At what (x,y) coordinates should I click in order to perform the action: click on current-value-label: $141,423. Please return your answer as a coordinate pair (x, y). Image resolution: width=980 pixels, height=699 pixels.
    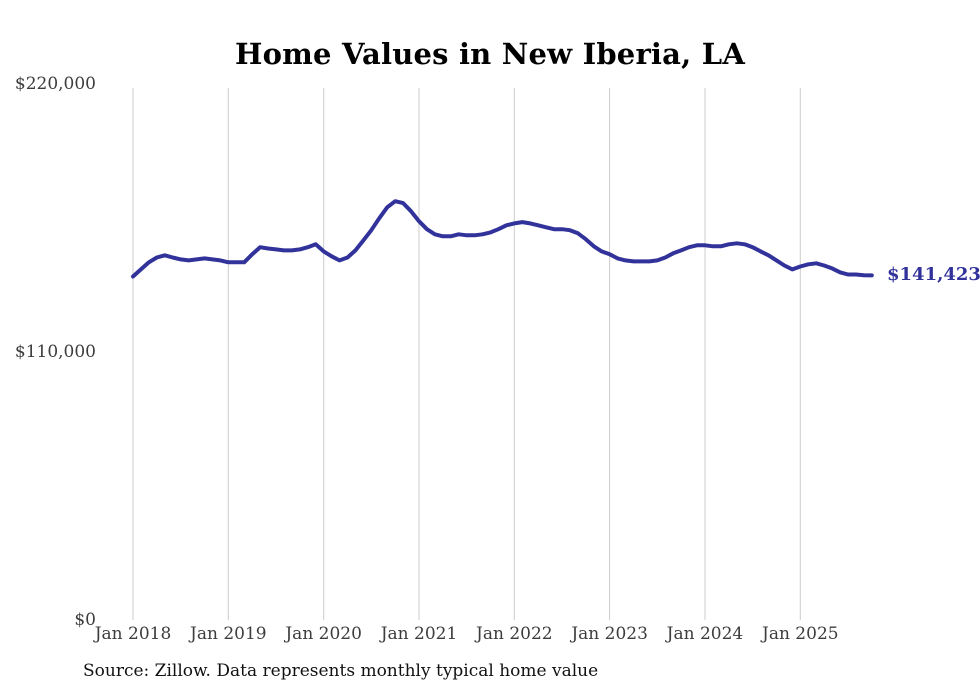
    Looking at the image, I should click on (933, 275).